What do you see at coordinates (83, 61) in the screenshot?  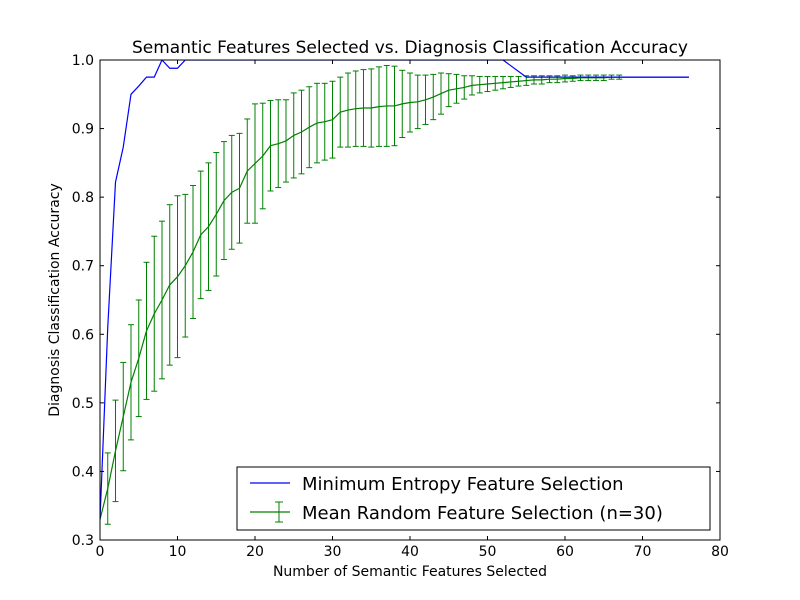 I see `y-tick-label: 1.0` at bounding box center [83, 61].